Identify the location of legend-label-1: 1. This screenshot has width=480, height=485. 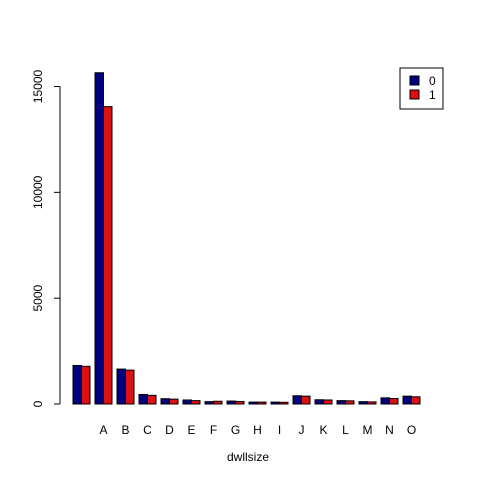
(432, 95).